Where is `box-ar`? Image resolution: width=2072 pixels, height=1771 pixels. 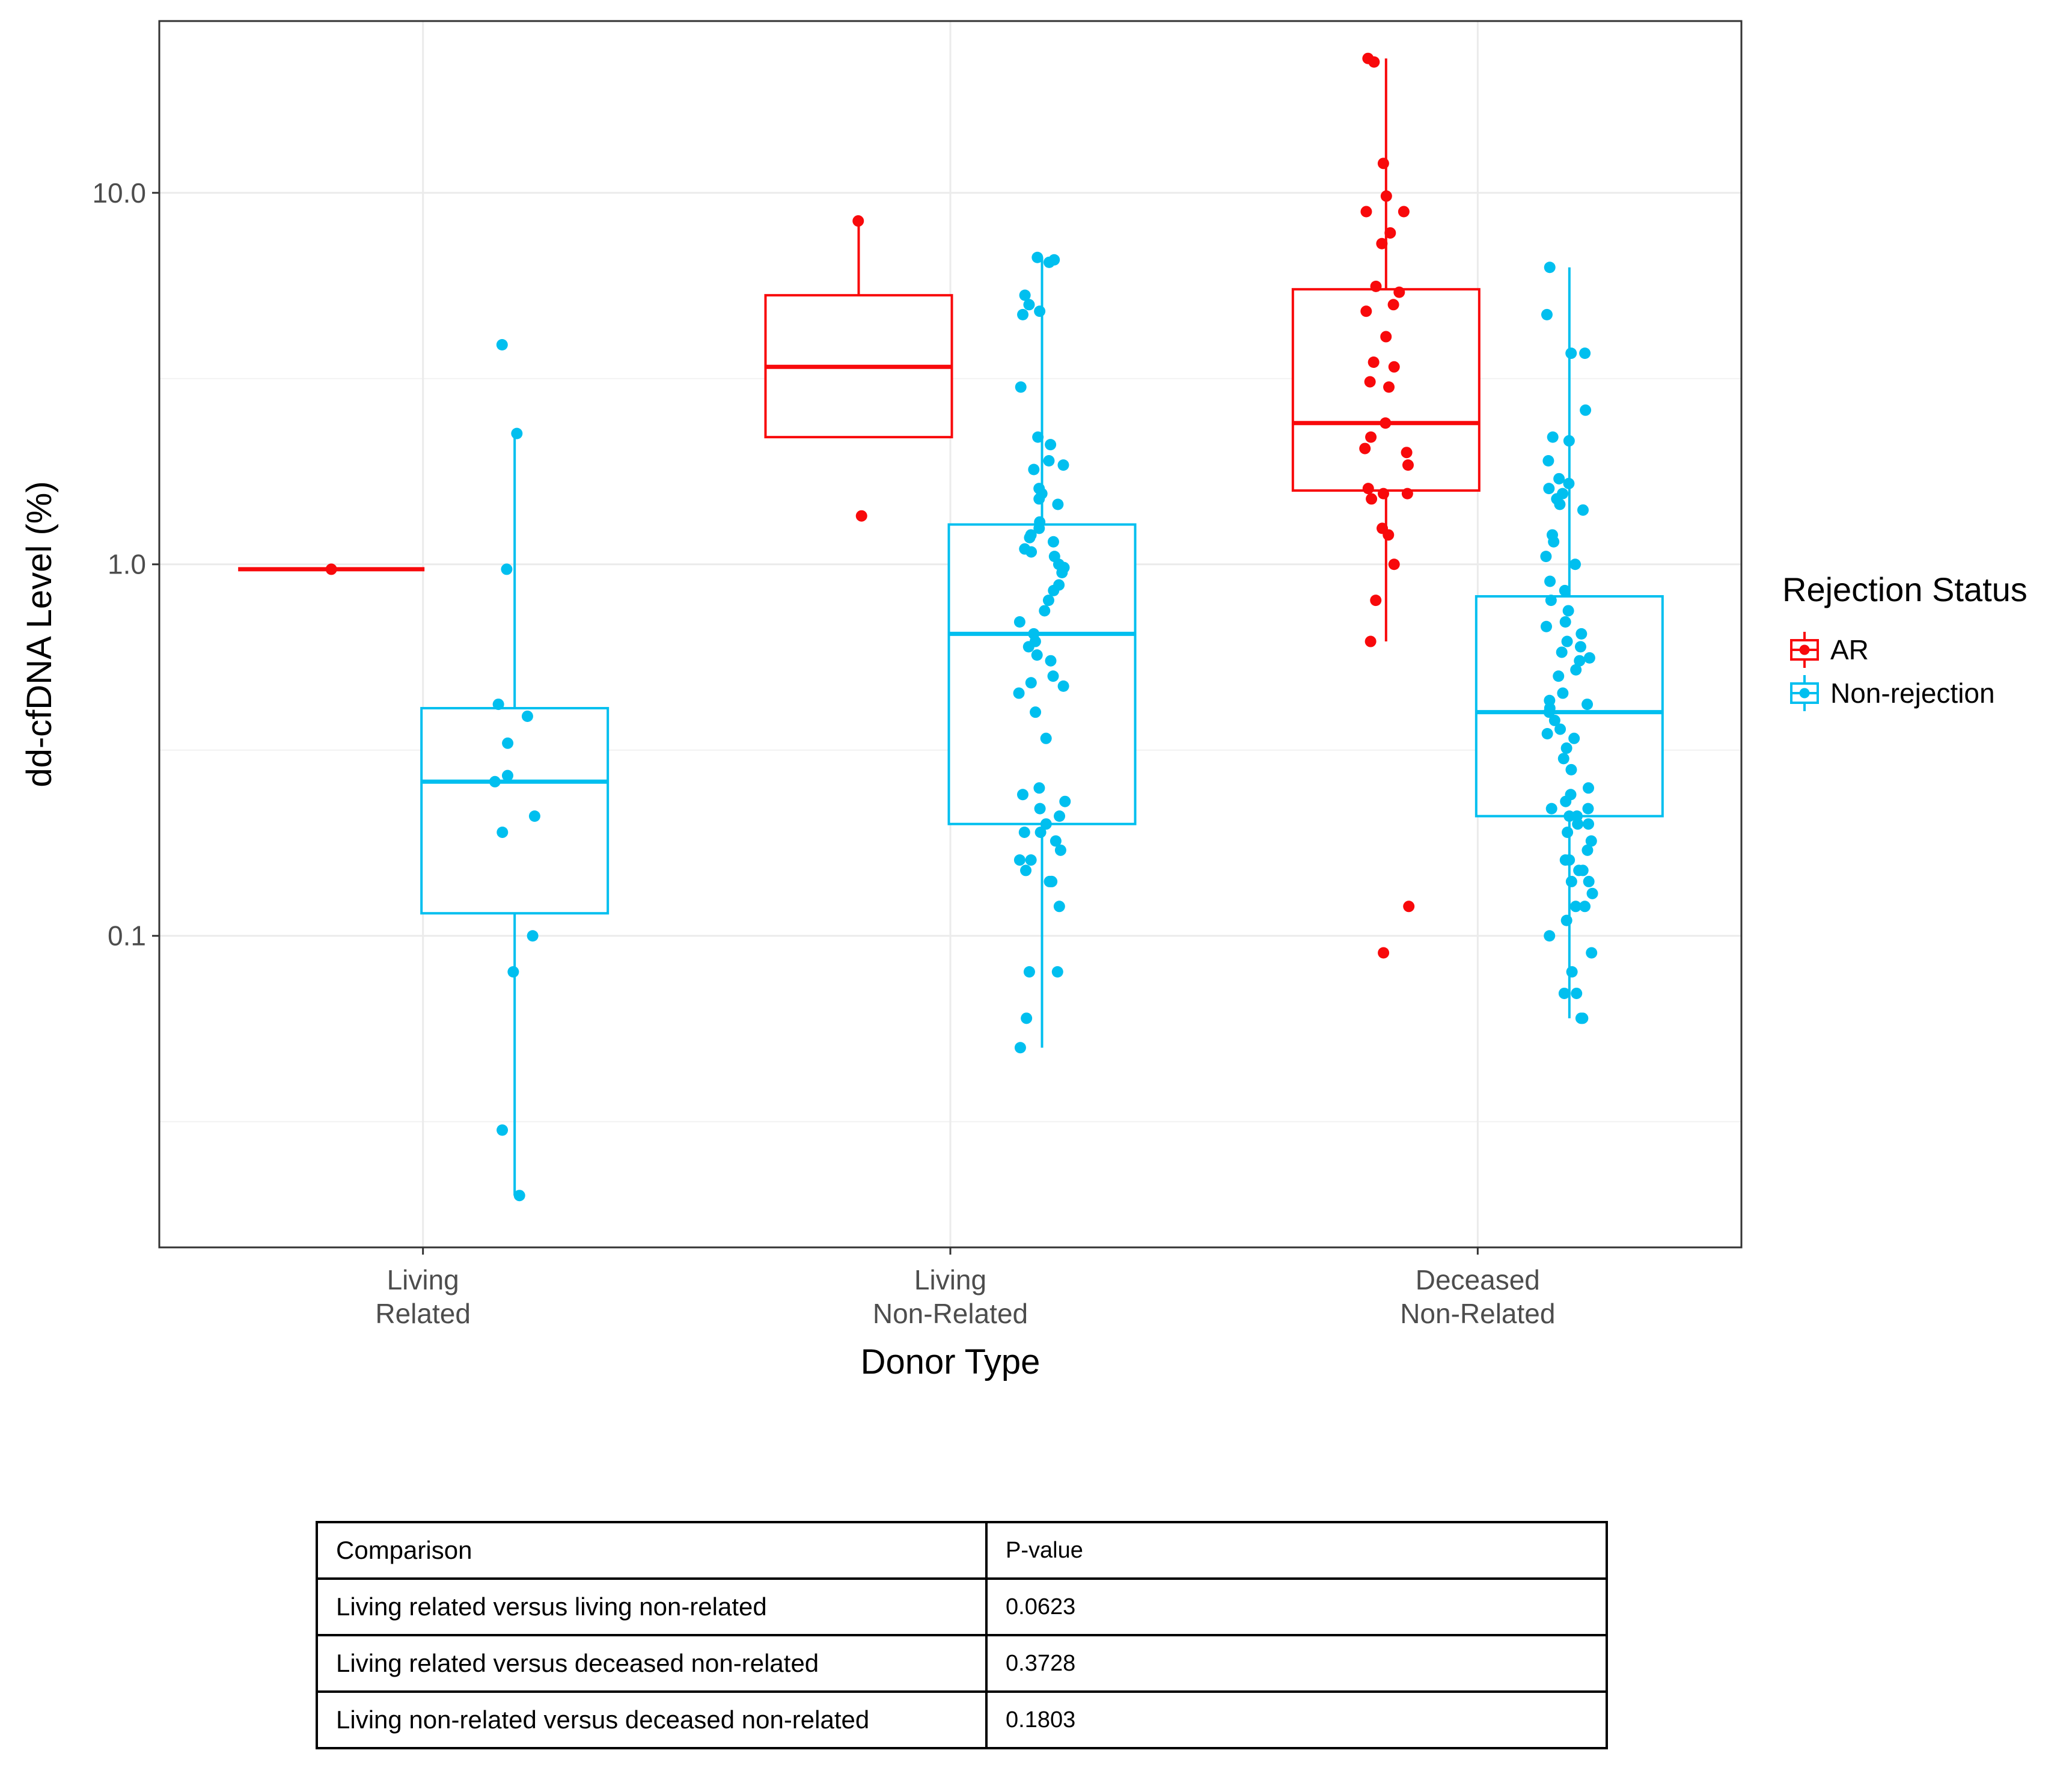 box-ar is located at coordinates (858, 331).